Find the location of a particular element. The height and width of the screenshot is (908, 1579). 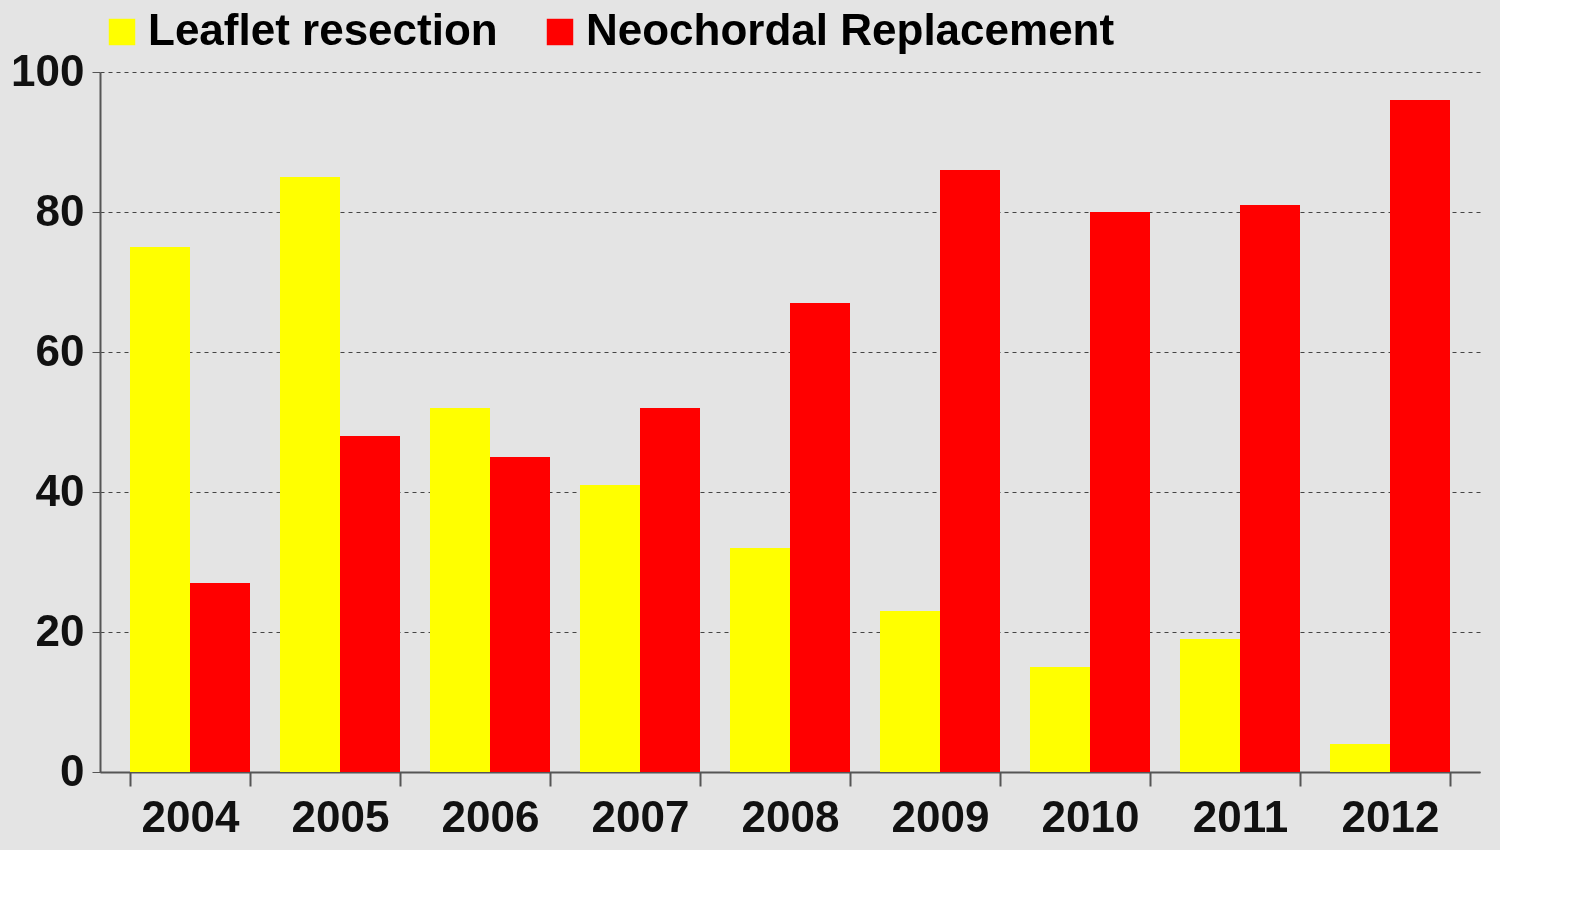

legend-label: Leaflet resection is located at coordinates (323, 29).